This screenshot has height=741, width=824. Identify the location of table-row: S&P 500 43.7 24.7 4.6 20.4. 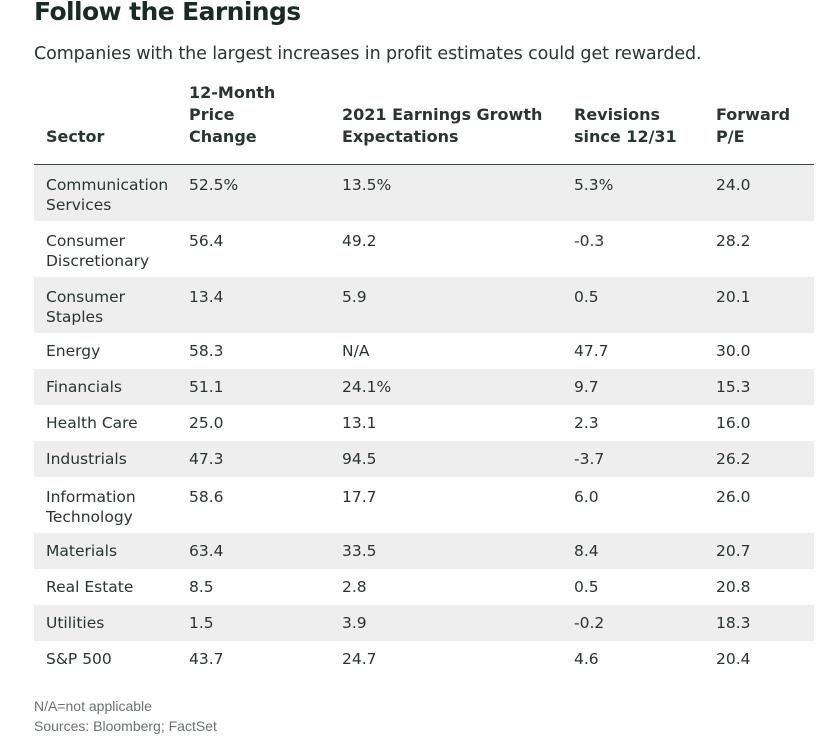
(424, 659).